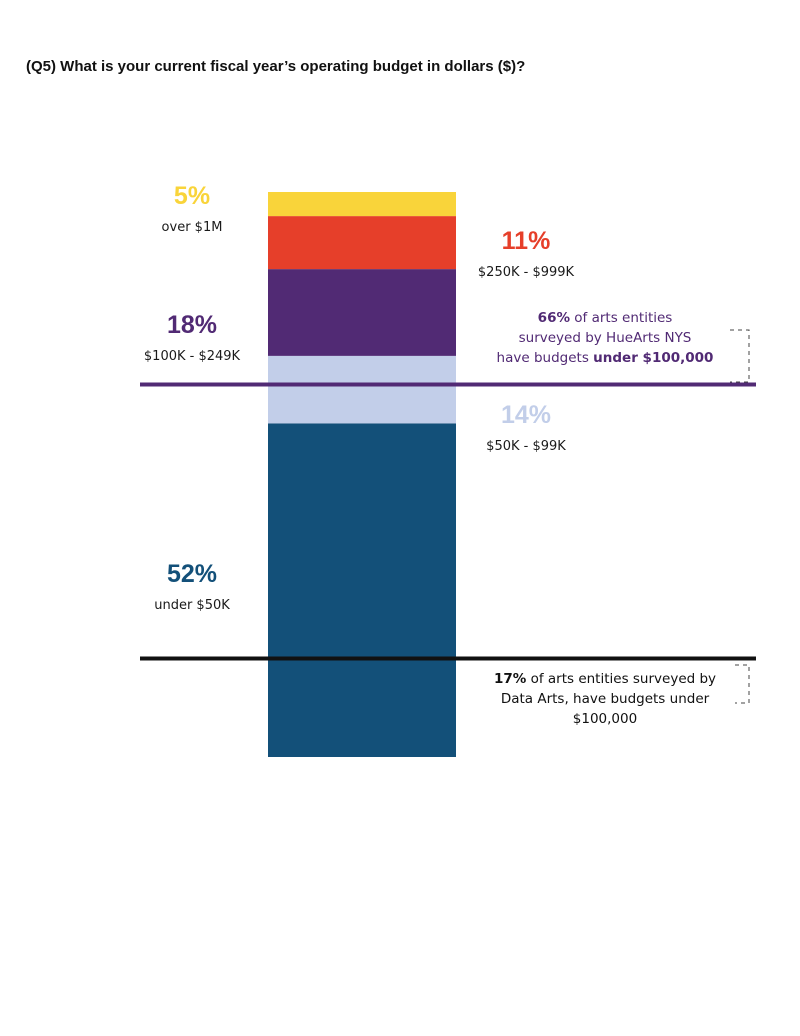  What do you see at coordinates (192, 356) in the screenshot?
I see `segment-range-label: $100K - $249K` at bounding box center [192, 356].